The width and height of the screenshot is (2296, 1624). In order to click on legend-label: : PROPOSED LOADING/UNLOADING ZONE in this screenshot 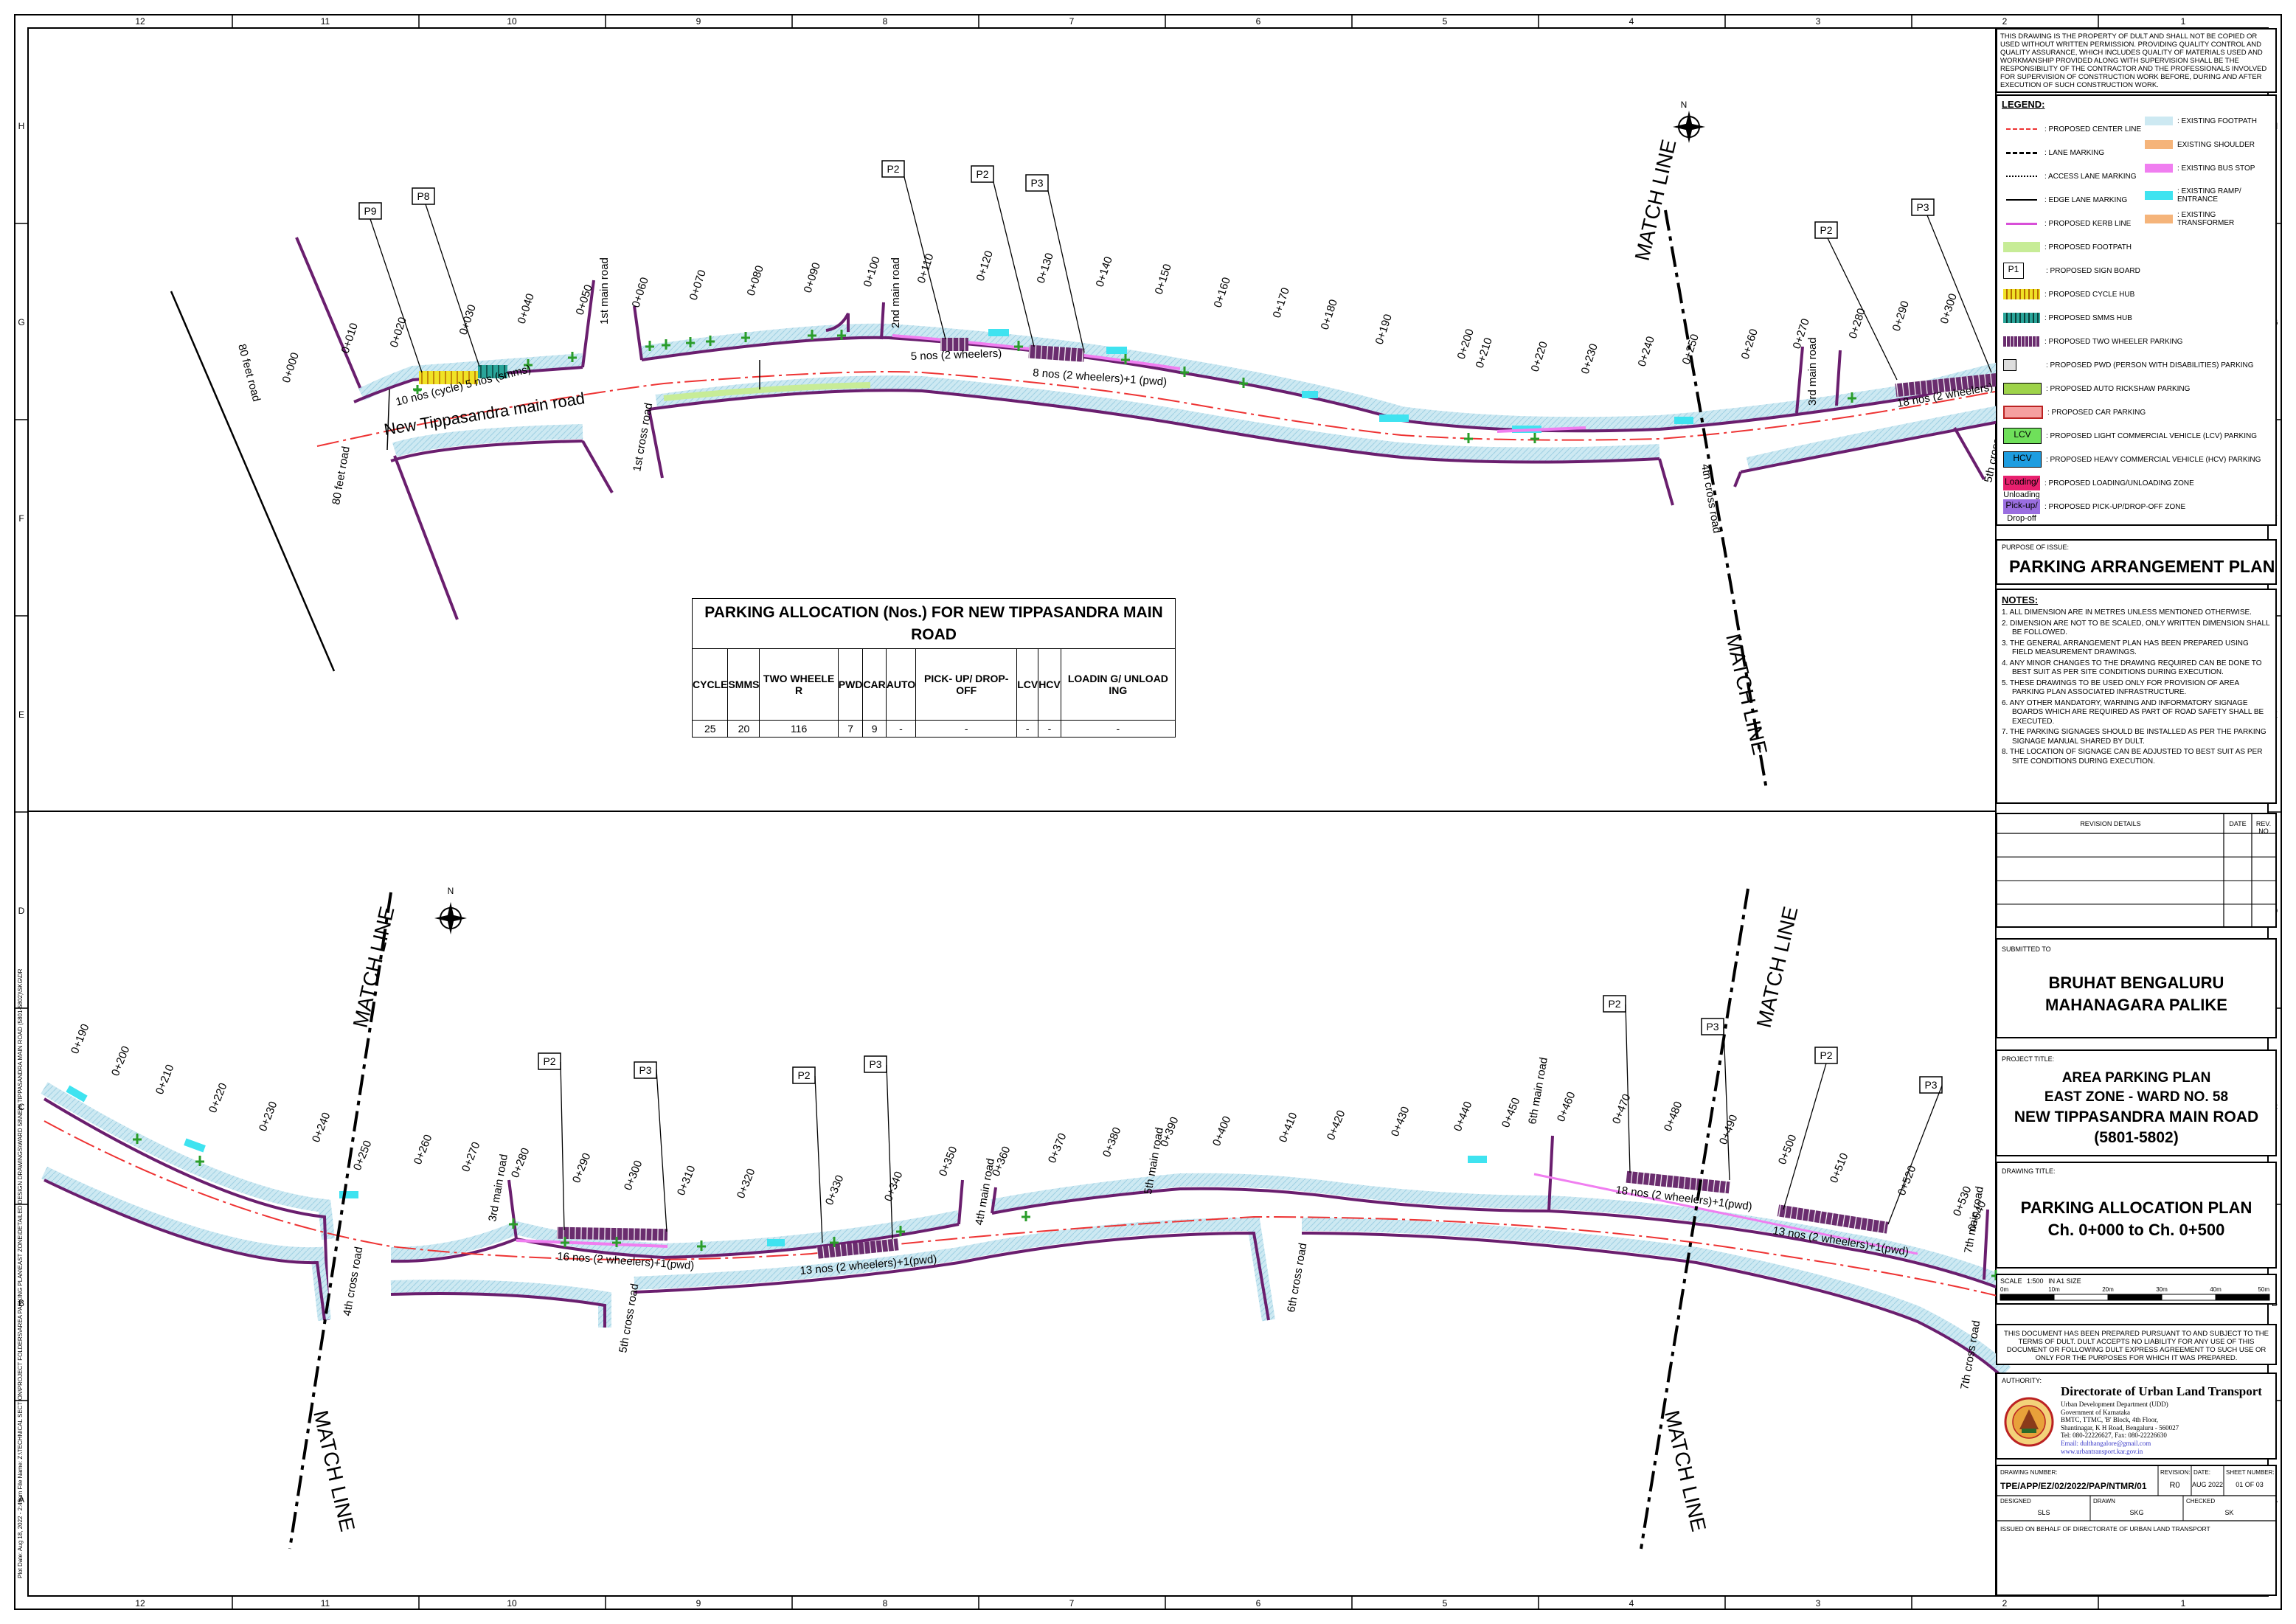, I will do `click(2119, 483)`.